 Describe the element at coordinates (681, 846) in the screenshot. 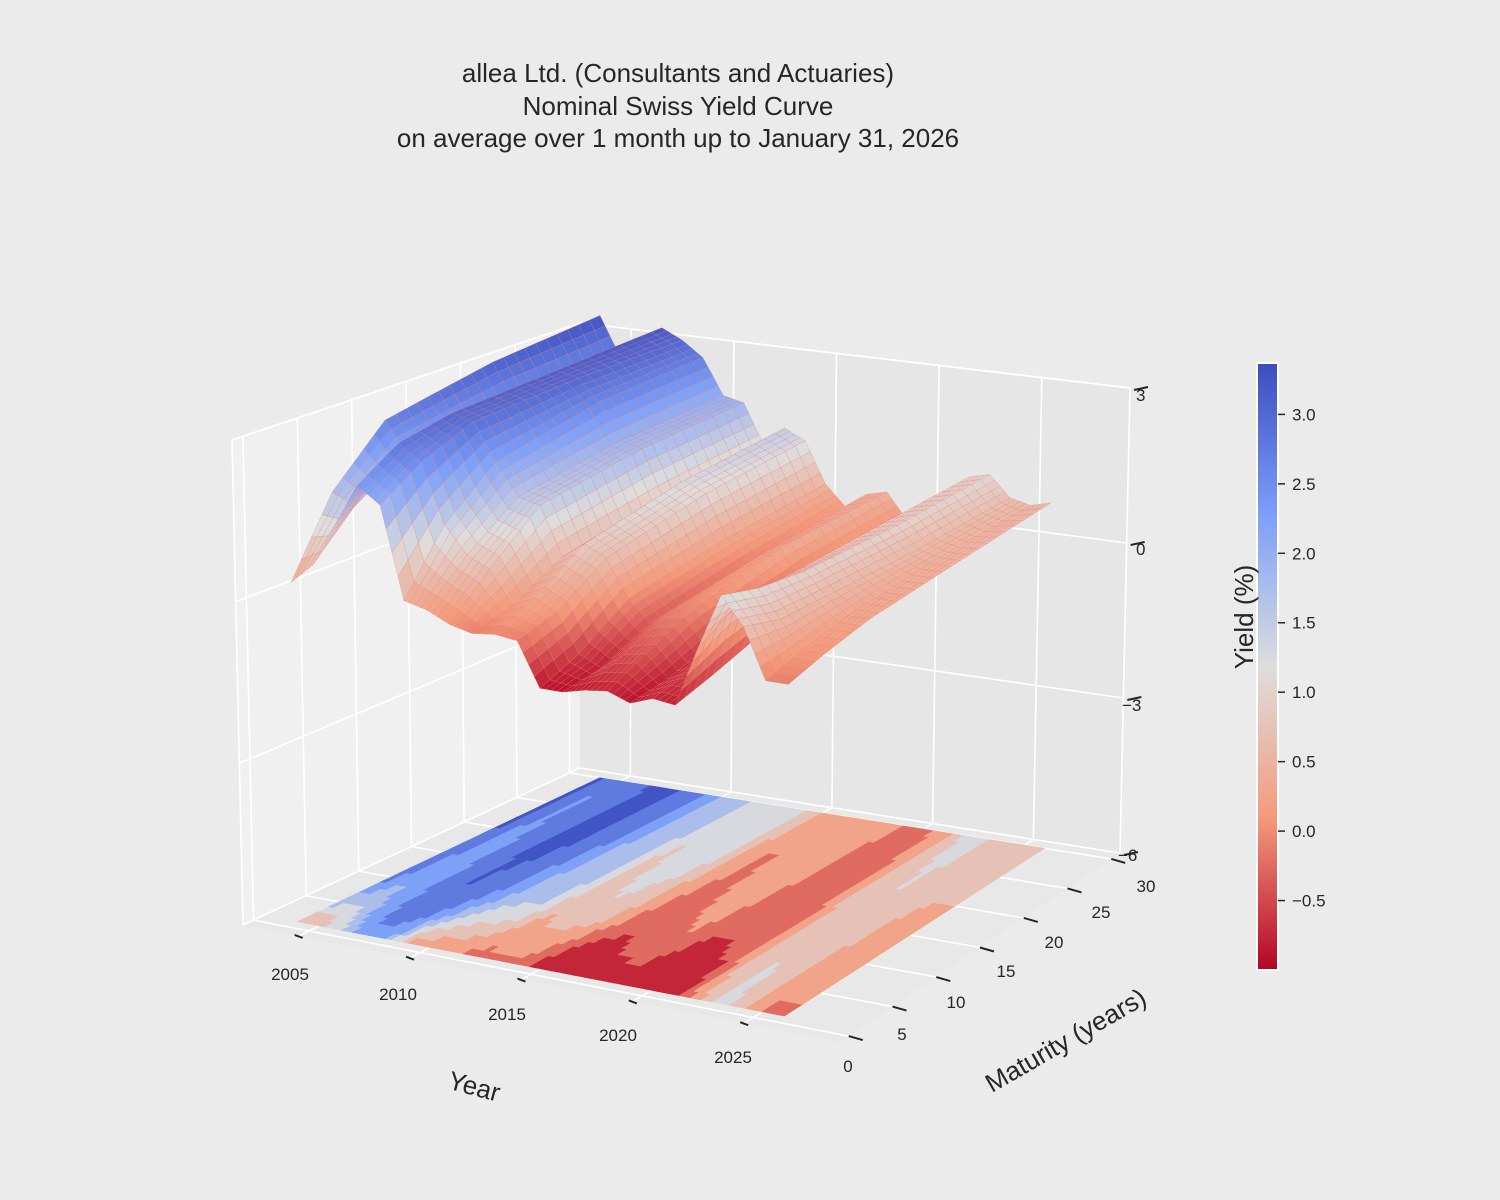

I see `z-grid-line` at that location.